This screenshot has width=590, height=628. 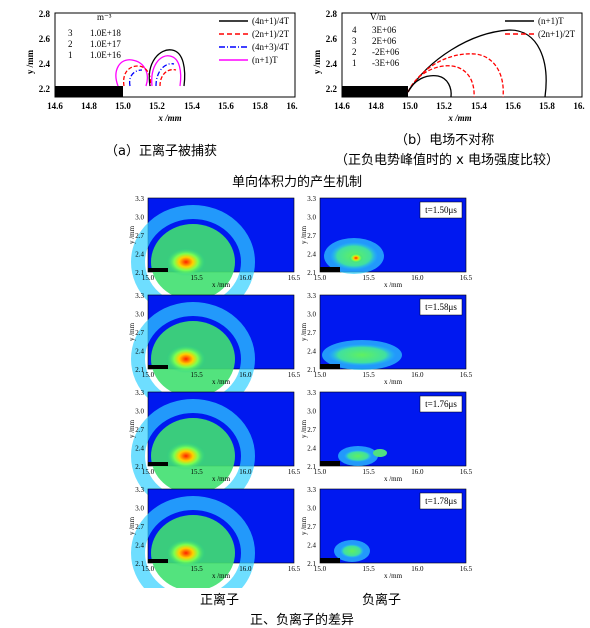 I want to click on level-unit: m⁻³, so click(x=104, y=17).